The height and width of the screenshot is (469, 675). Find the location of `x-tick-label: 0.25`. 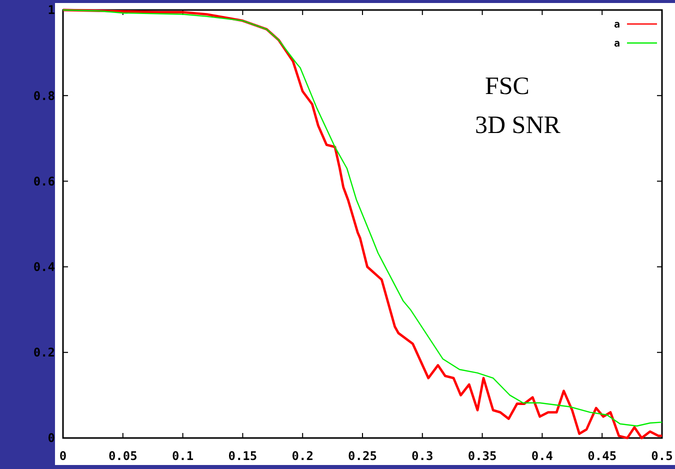

x-tick-label: 0.25 is located at coordinates (362, 456).